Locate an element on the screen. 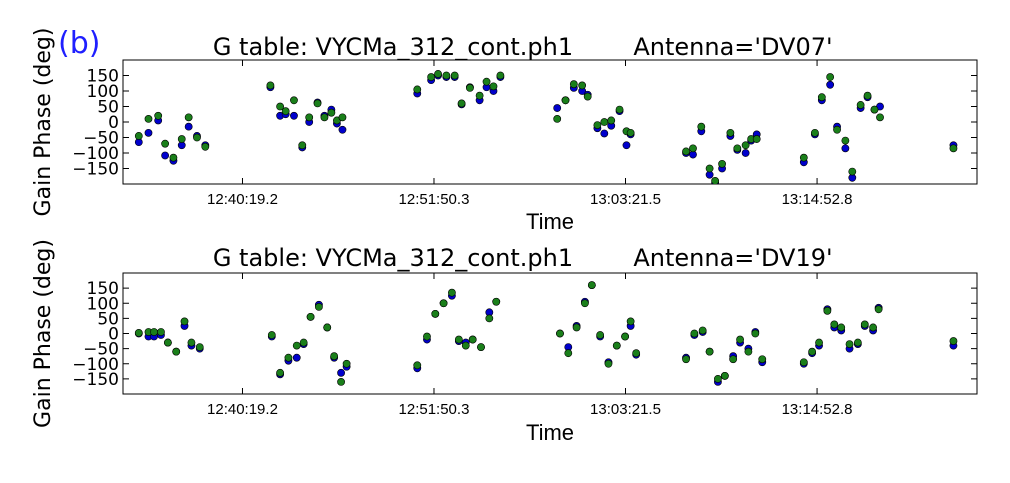 This screenshot has width=1010, height=483. y-tick-label: 0 is located at coordinates (113, 123).